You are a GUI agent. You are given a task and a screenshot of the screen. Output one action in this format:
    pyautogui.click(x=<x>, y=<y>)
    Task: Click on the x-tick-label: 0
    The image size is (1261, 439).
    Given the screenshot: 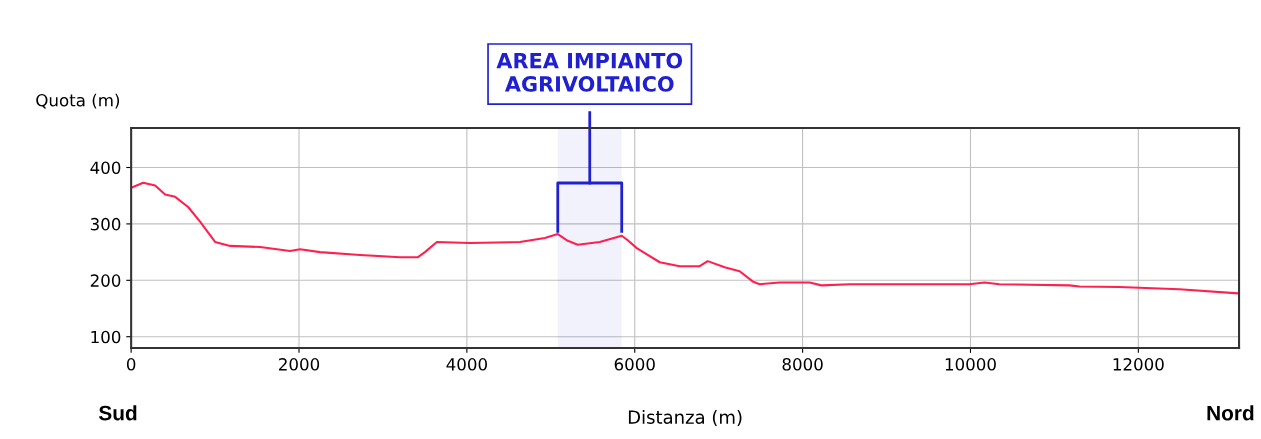 What is the action you would take?
    pyautogui.click(x=131, y=364)
    